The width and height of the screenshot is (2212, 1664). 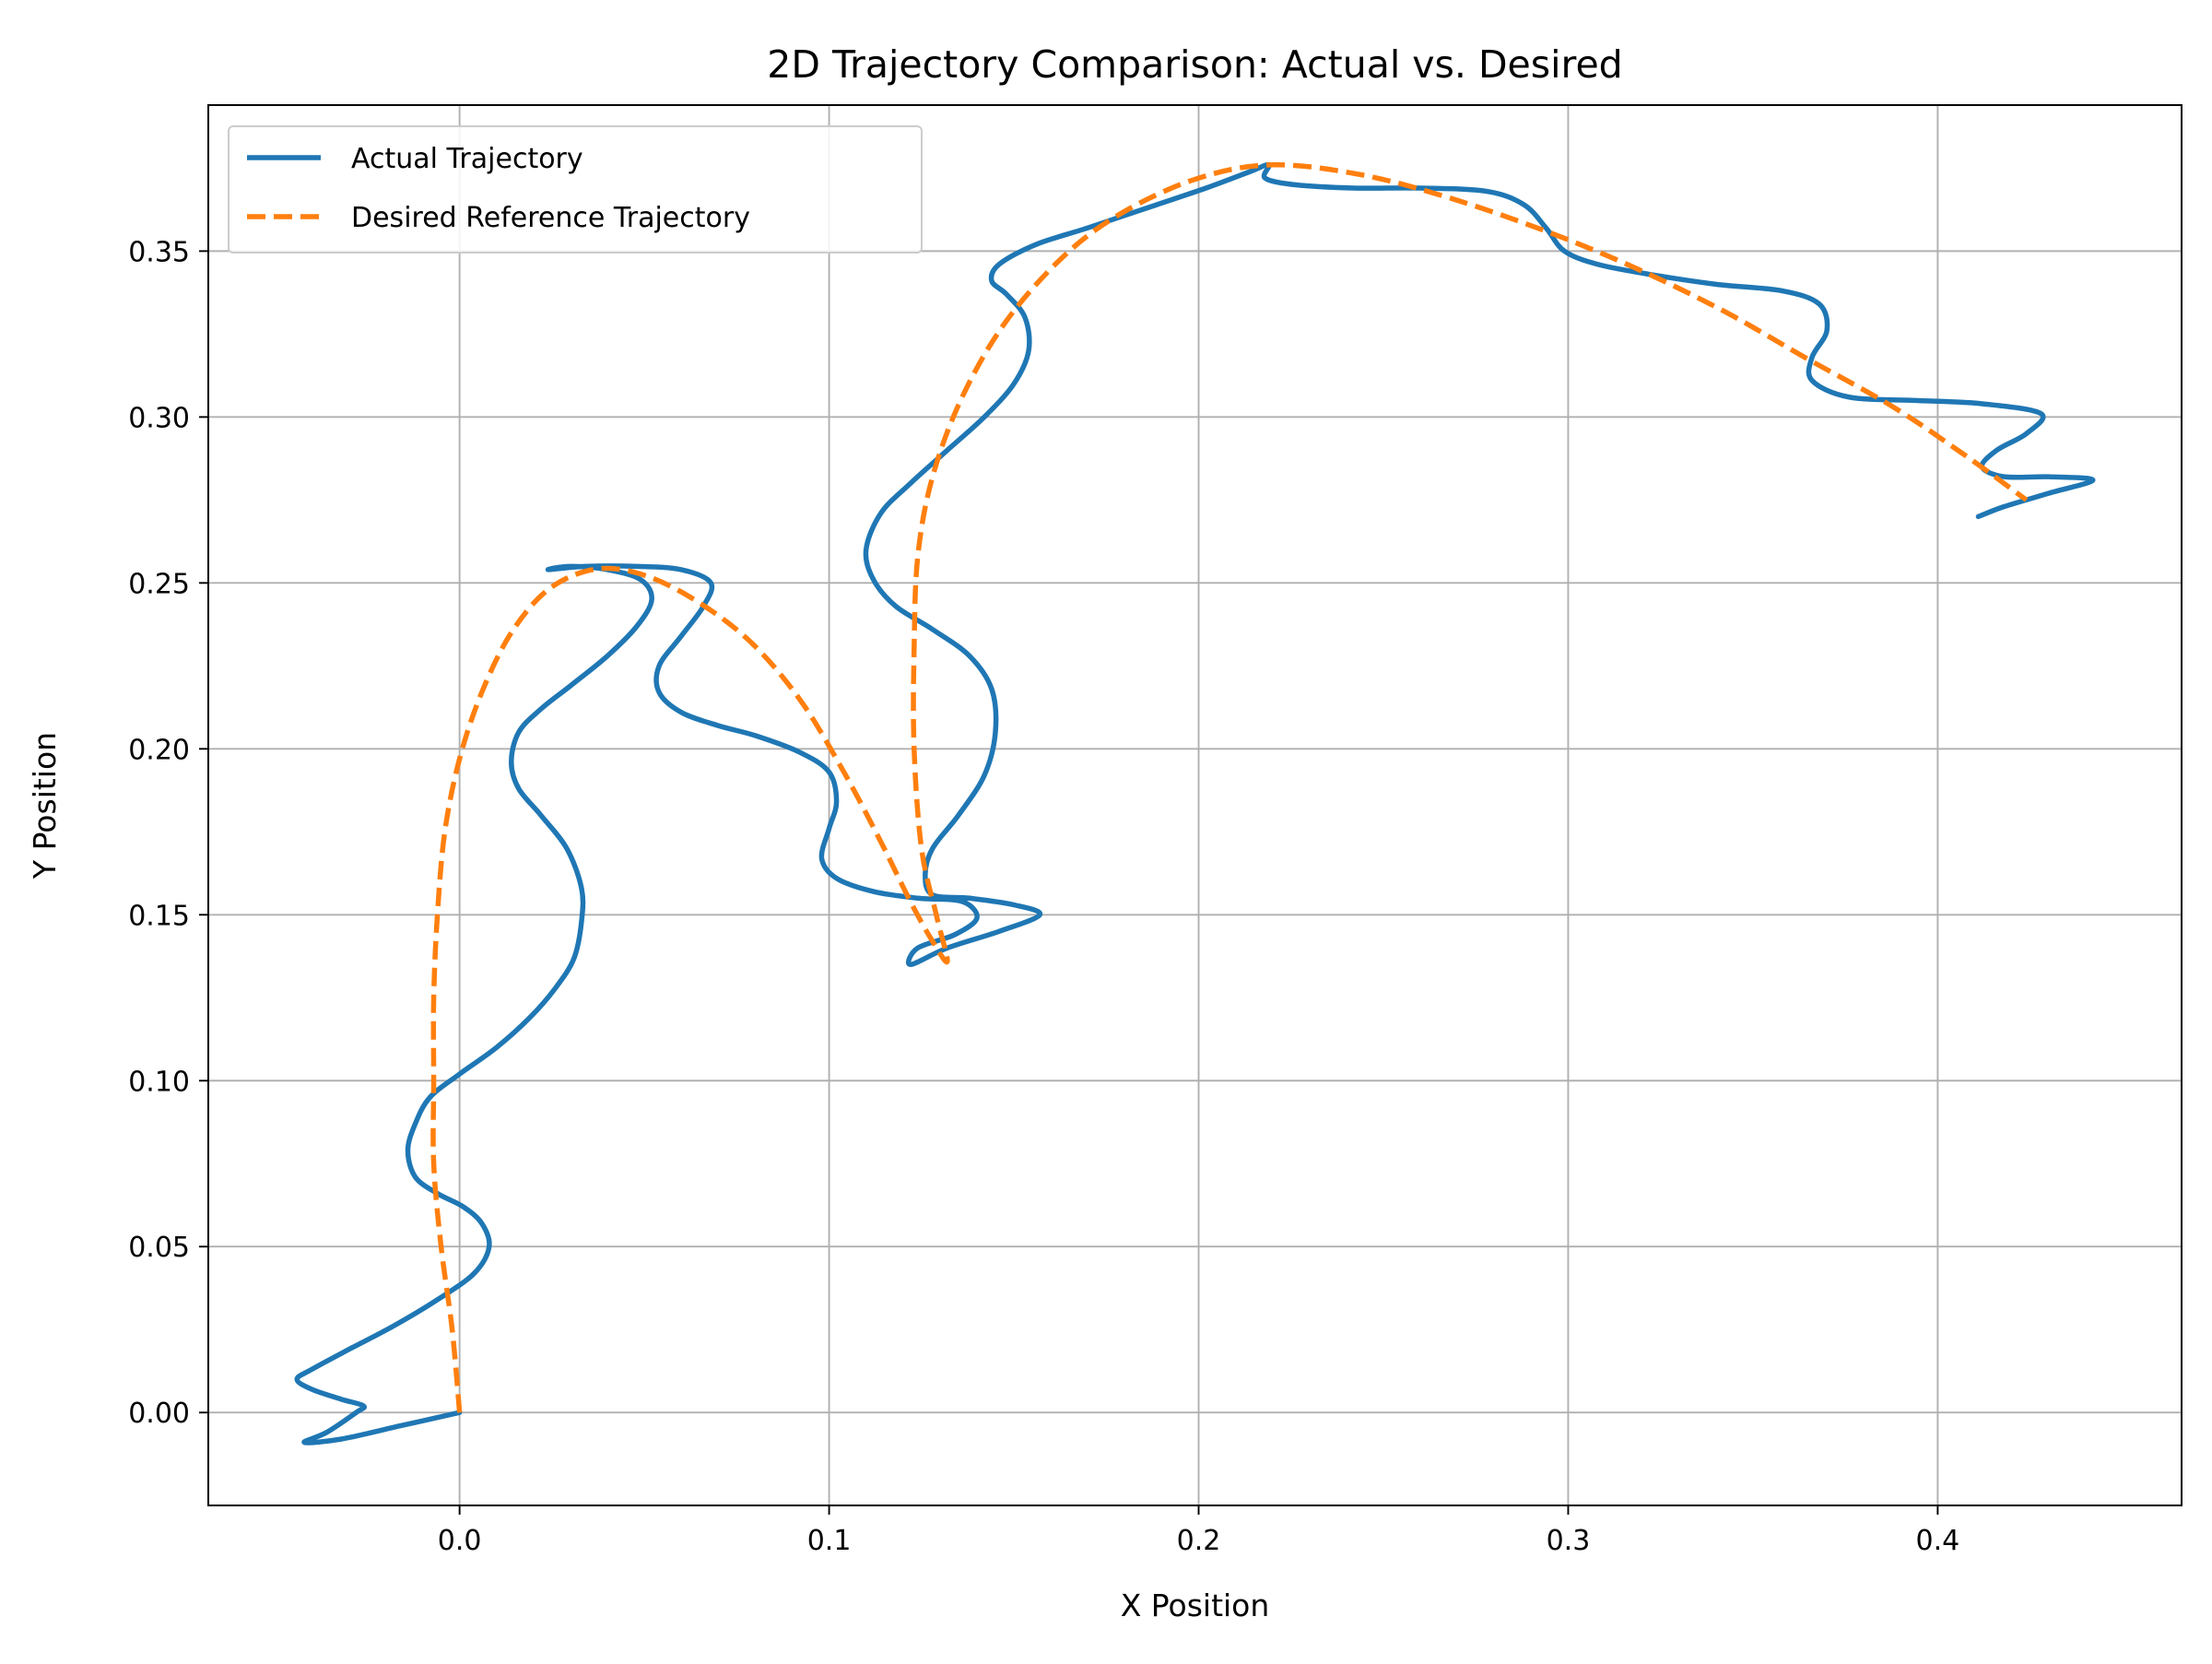 I want to click on y-tick-label: 0.00, so click(x=159, y=1414).